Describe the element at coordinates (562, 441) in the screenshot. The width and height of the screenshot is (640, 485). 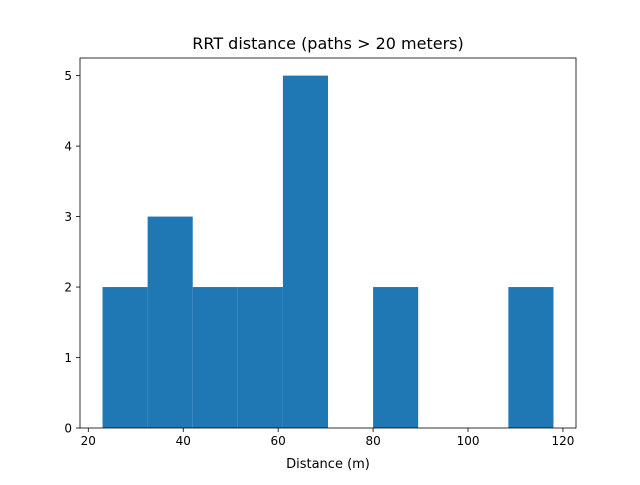
I see `x-tick-label: 120` at that location.